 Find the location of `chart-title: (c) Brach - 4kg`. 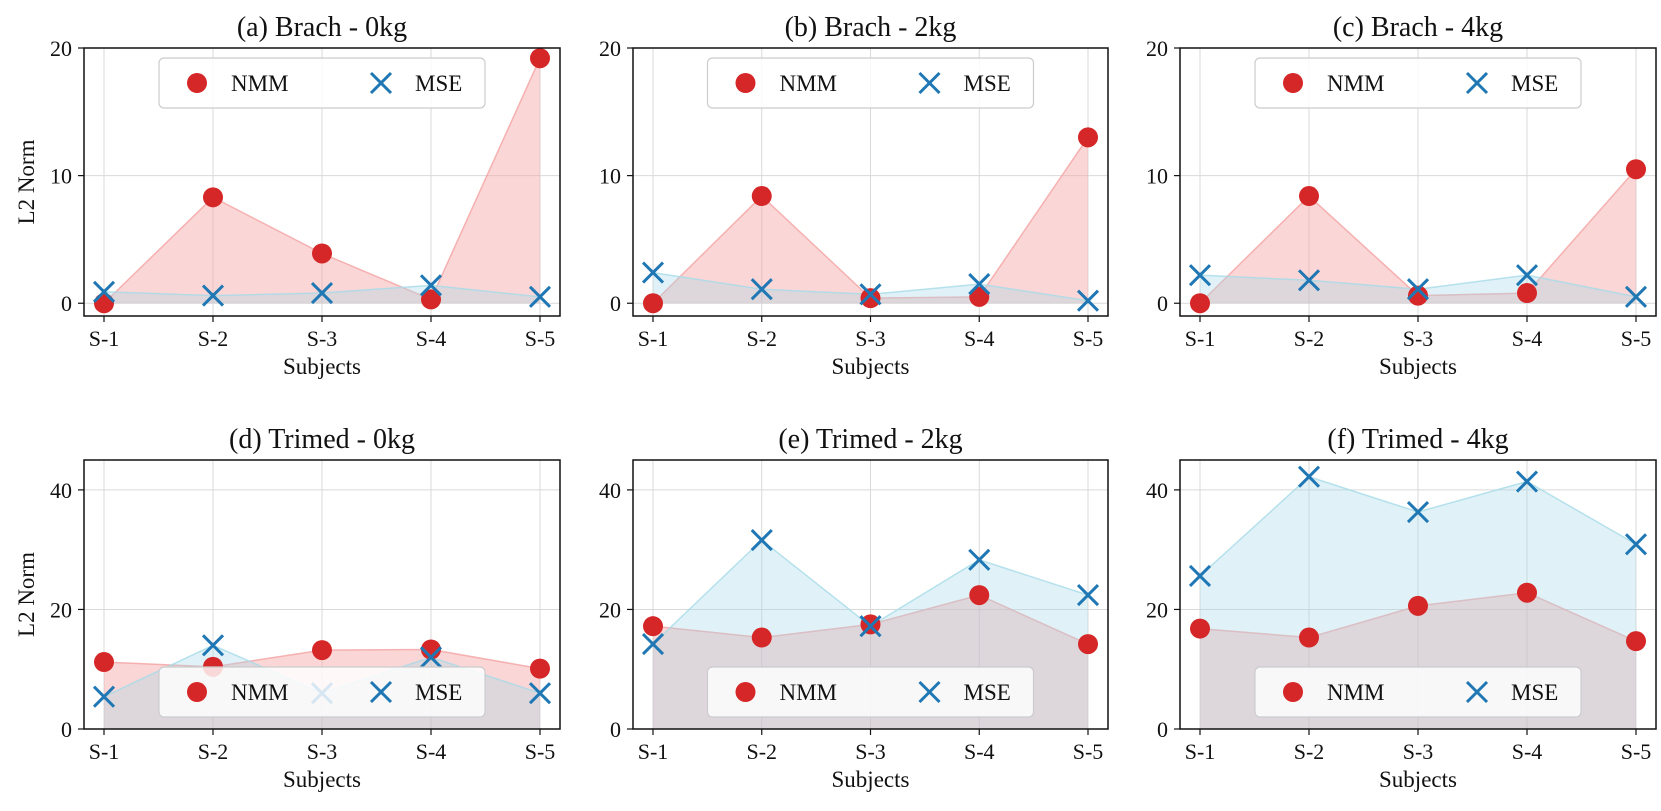

chart-title: (c) Brach - 4kg is located at coordinates (1418, 27).